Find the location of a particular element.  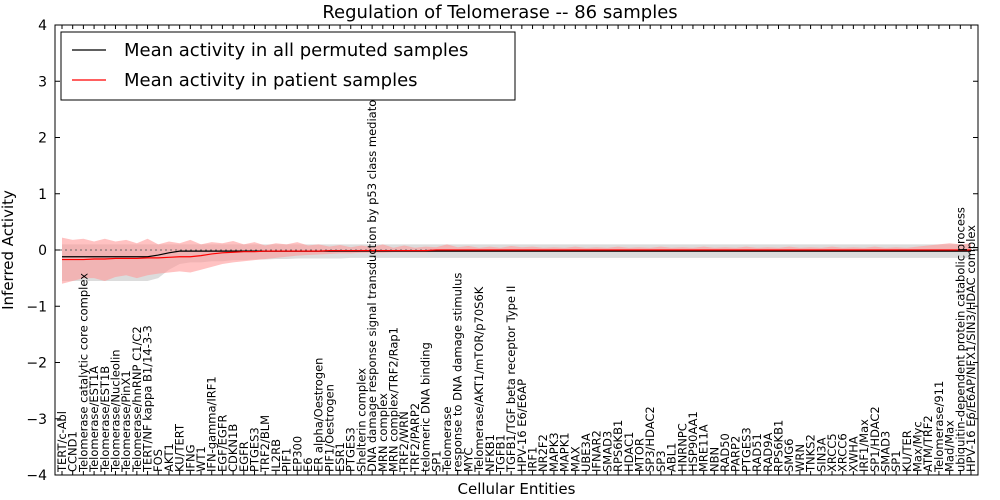

x-tick-label: RAD50 is located at coordinates (725, 452).